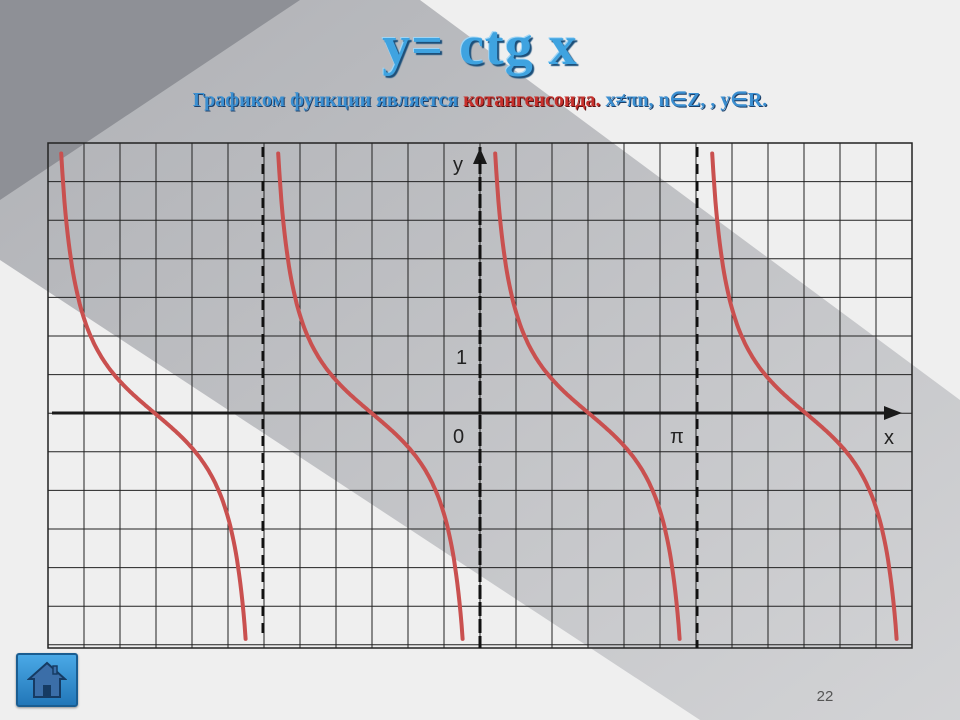 The image size is (960, 720). I want to click on subtitle-text-2: x≠πn, n∈Z, , y∈R., so click(684, 100).